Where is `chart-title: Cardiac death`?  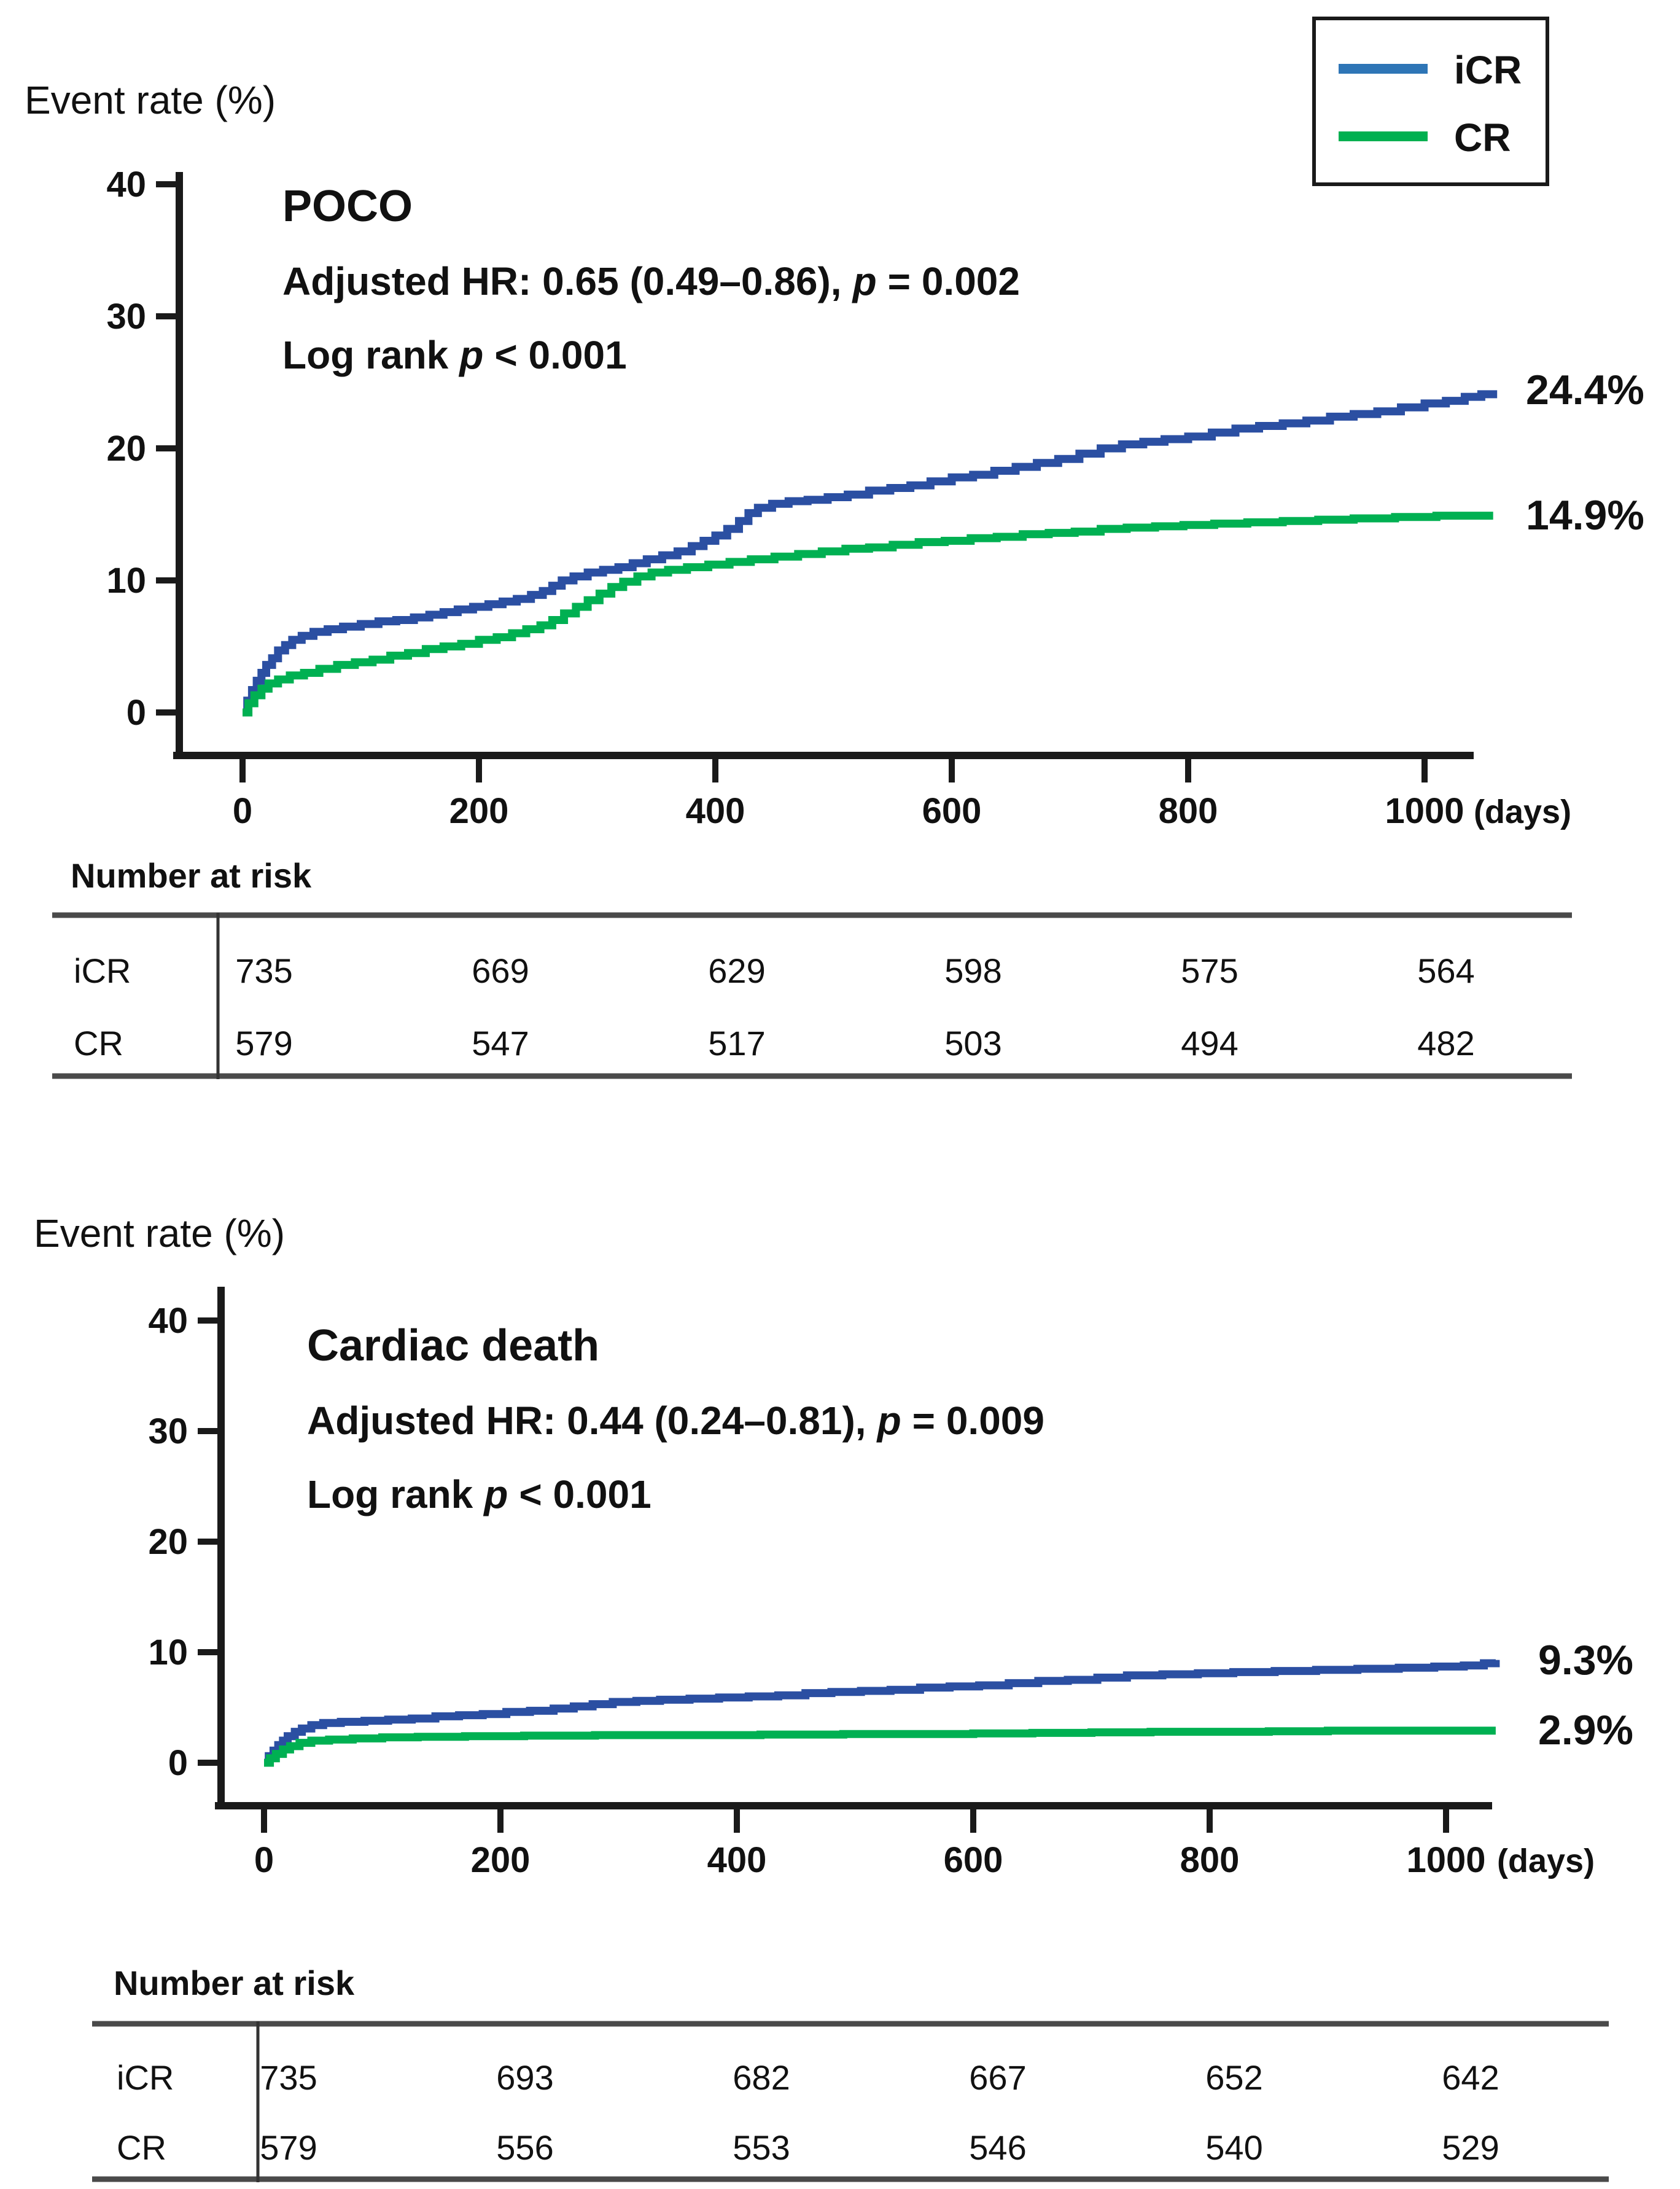
chart-title: Cardiac death is located at coordinates (453, 1345).